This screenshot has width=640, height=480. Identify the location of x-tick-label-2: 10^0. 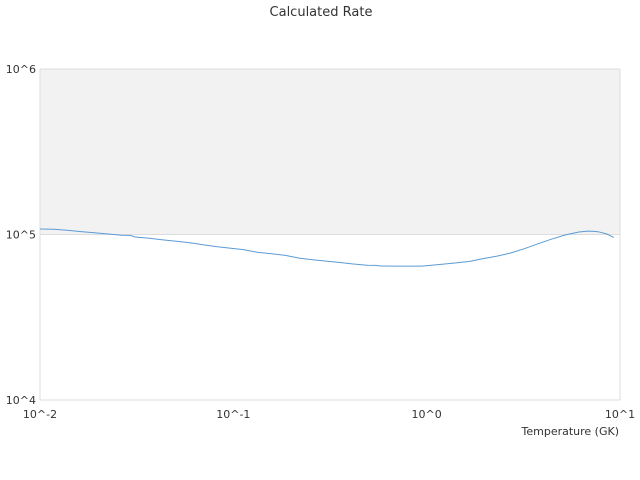
(427, 414).